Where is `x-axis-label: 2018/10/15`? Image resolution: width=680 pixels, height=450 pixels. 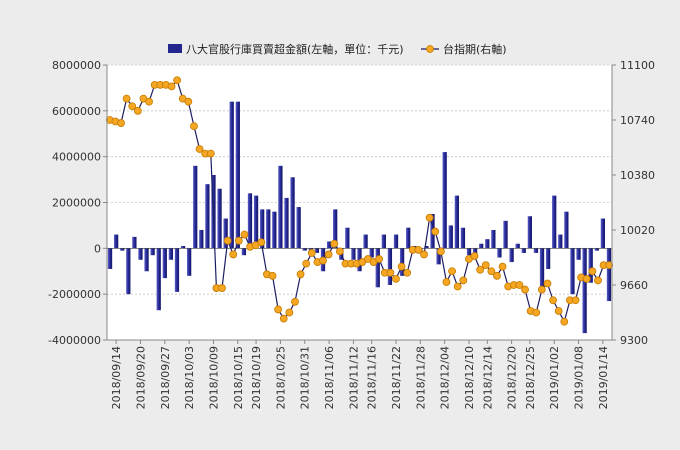 x-axis-label: 2018/10/15 is located at coordinates (238, 377).